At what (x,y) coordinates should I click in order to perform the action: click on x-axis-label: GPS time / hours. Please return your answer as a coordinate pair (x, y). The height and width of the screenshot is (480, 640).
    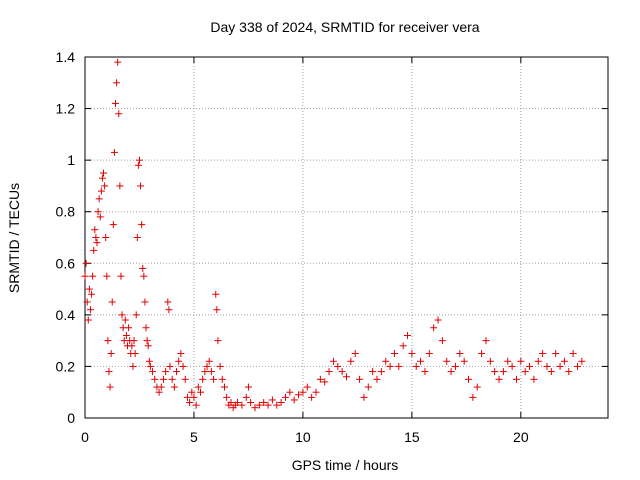
    Looking at the image, I should click on (345, 465).